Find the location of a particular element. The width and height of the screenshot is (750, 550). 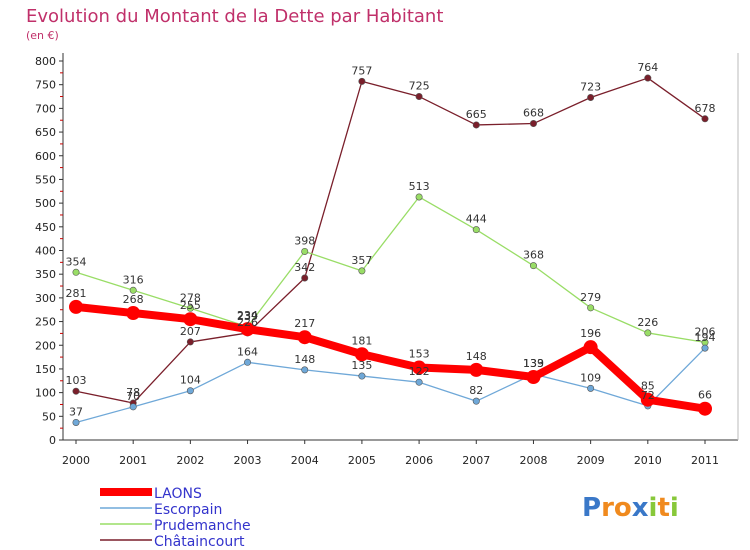

data-label: 268 is located at coordinates (133, 299).